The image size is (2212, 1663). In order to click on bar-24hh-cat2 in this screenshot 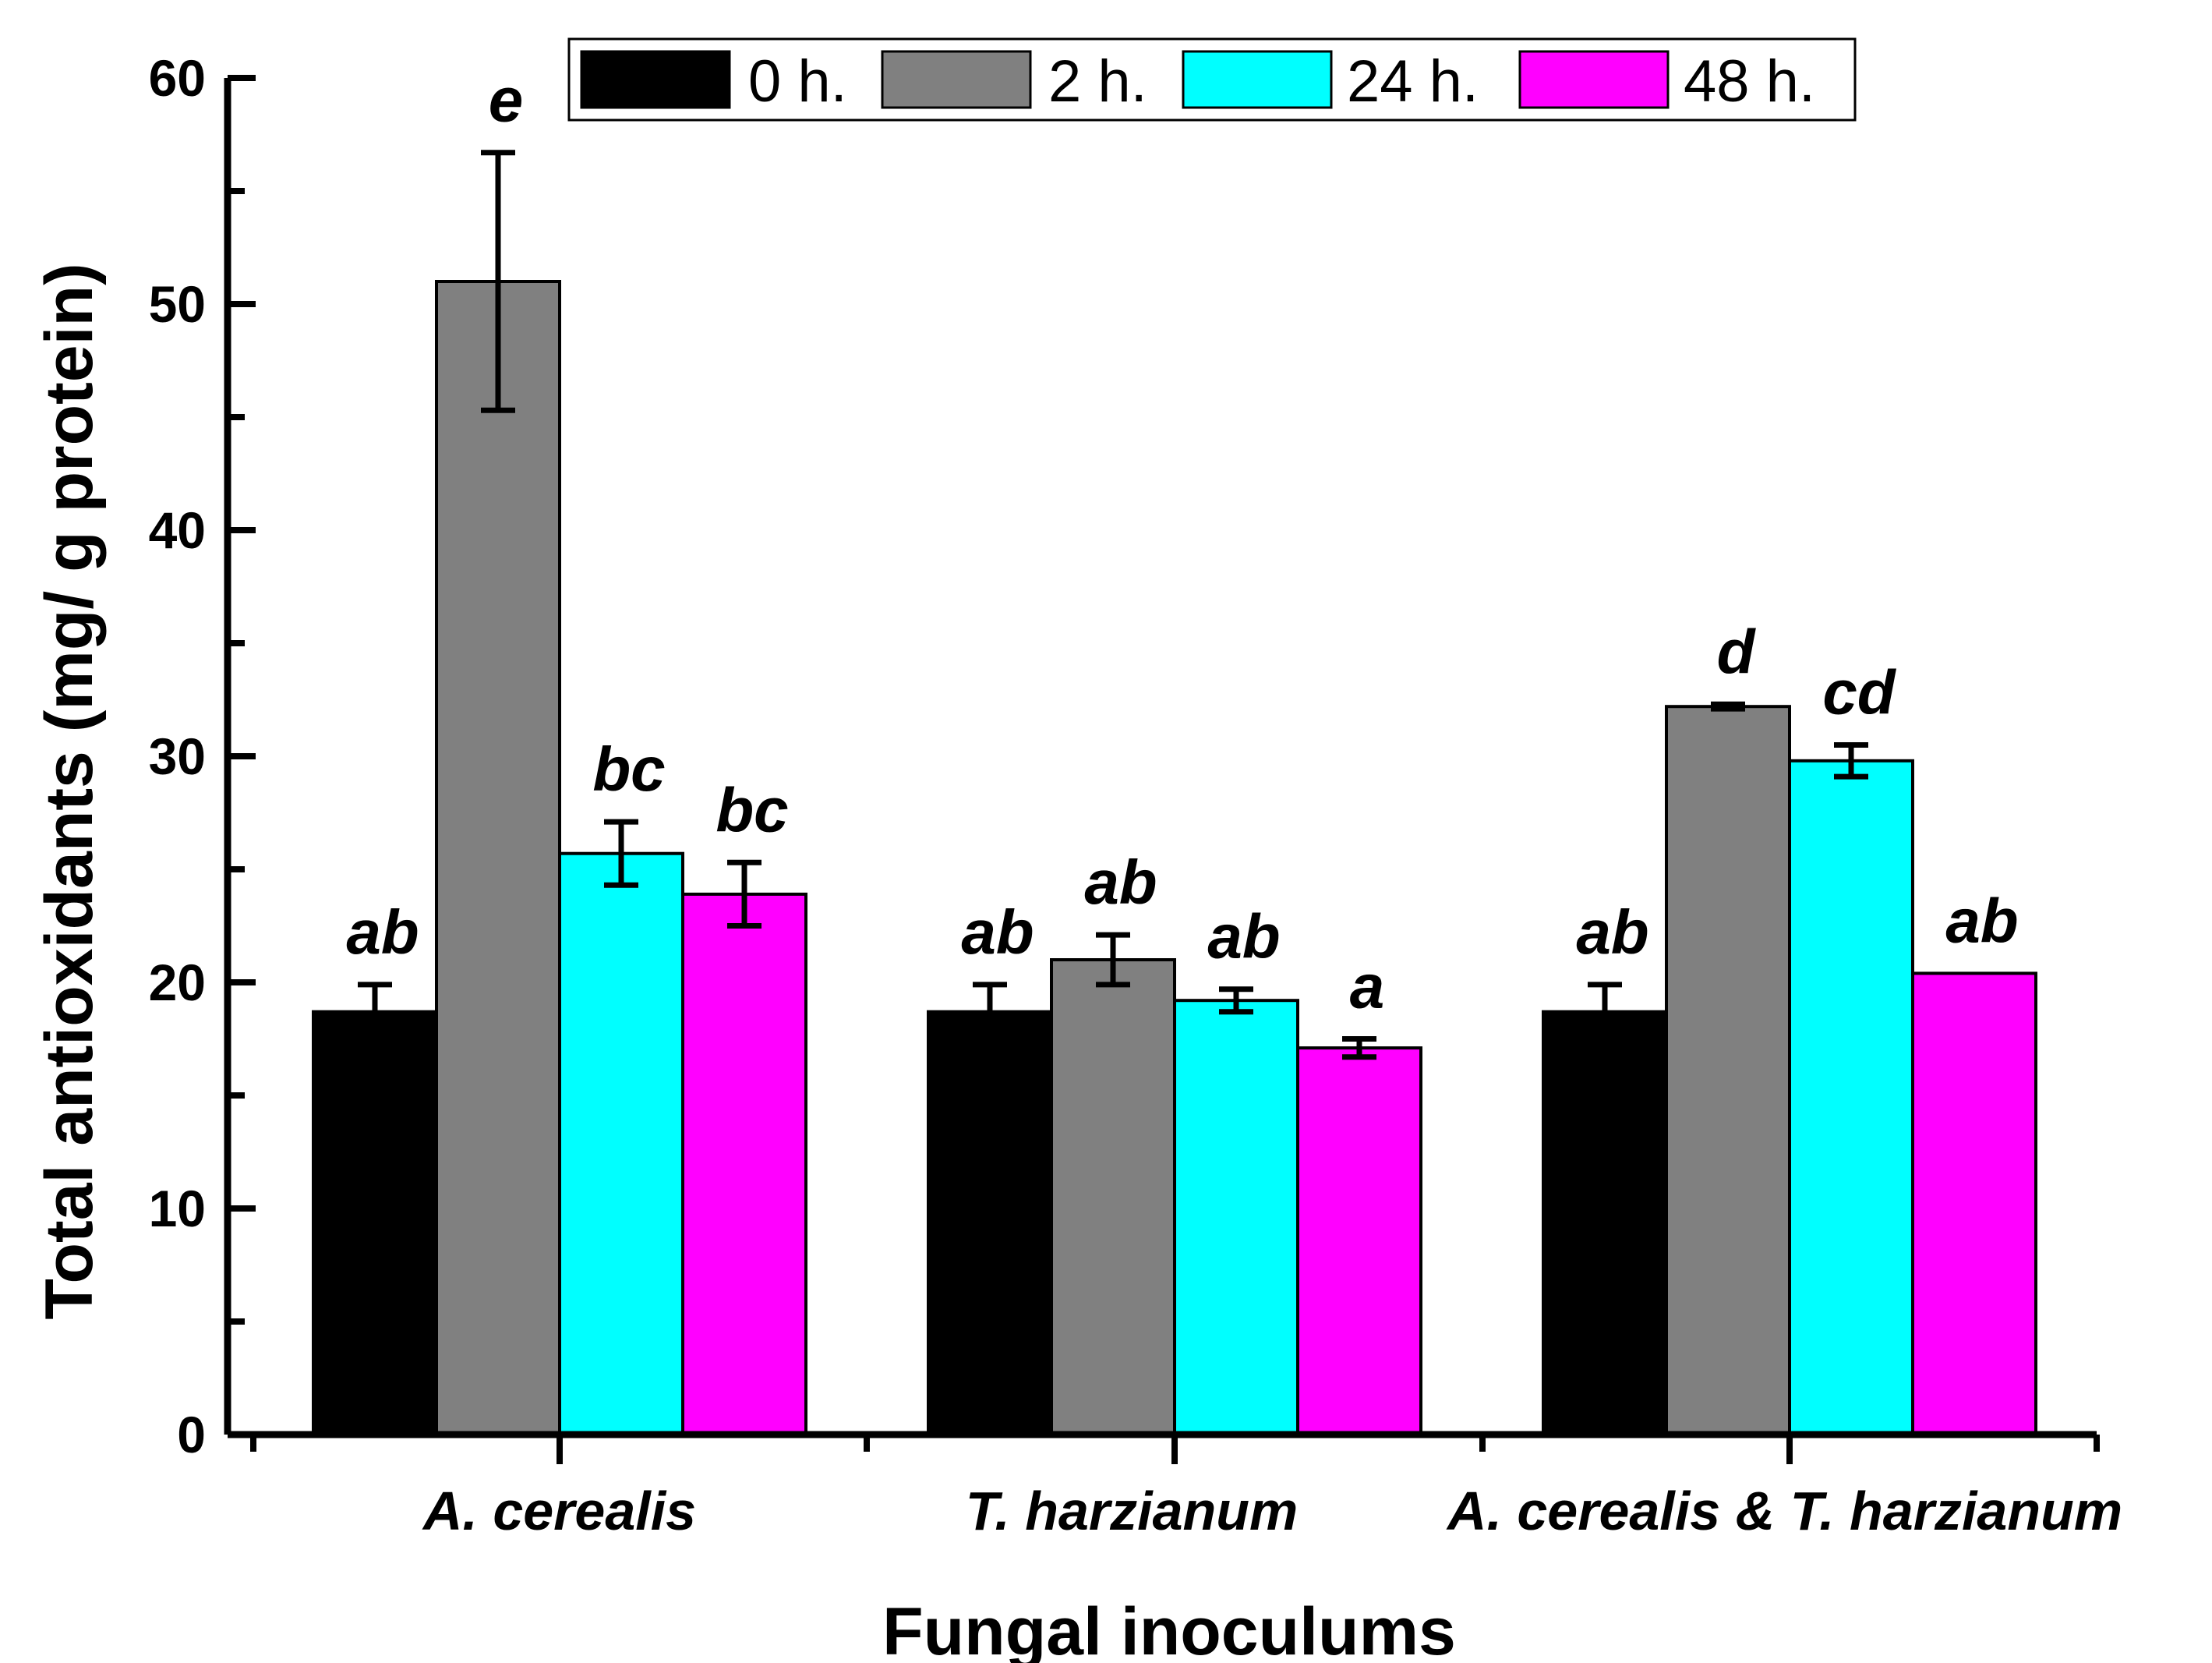, I will do `click(1236, 1217)`.